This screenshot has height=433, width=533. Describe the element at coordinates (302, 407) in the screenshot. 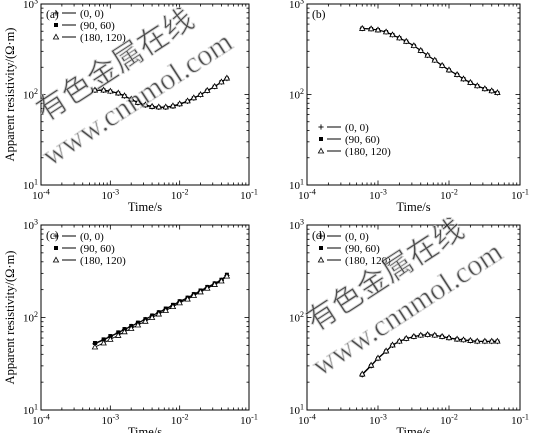

I see `y-tick-label-exp: 1` at that location.